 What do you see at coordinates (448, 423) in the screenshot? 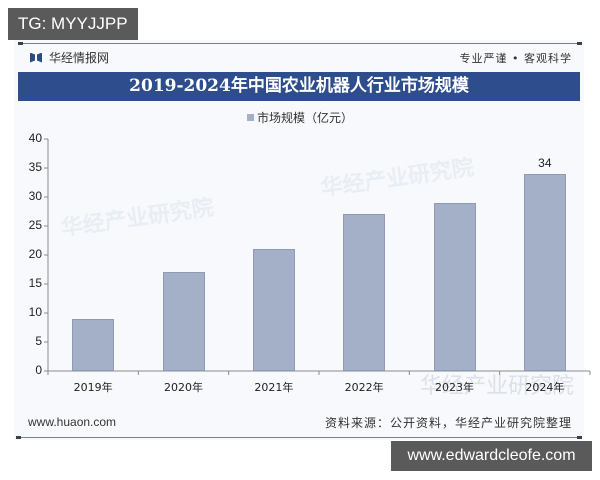
I see `footer-source: 资料来源：公开资料，华经产业研究院整理` at bounding box center [448, 423].